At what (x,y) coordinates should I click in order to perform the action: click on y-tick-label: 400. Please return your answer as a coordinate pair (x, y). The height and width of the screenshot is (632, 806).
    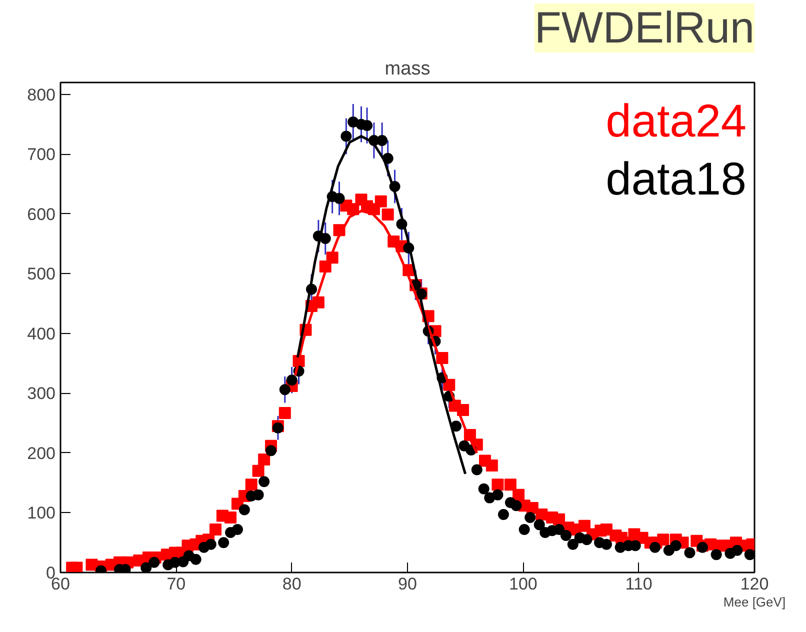
    Looking at the image, I should click on (41, 334).